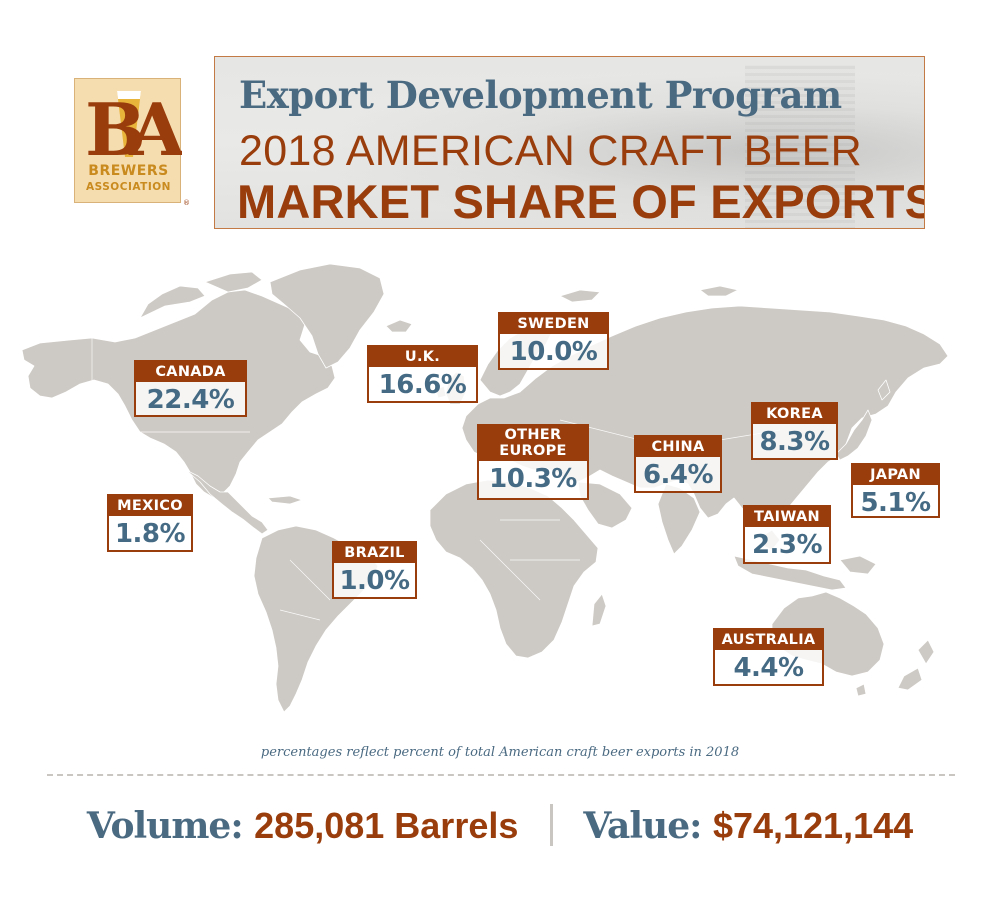 Image resolution: width=1000 pixels, height=900 pixels. What do you see at coordinates (374, 581) in the screenshot?
I see `market-share-value: 1.0%` at bounding box center [374, 581].